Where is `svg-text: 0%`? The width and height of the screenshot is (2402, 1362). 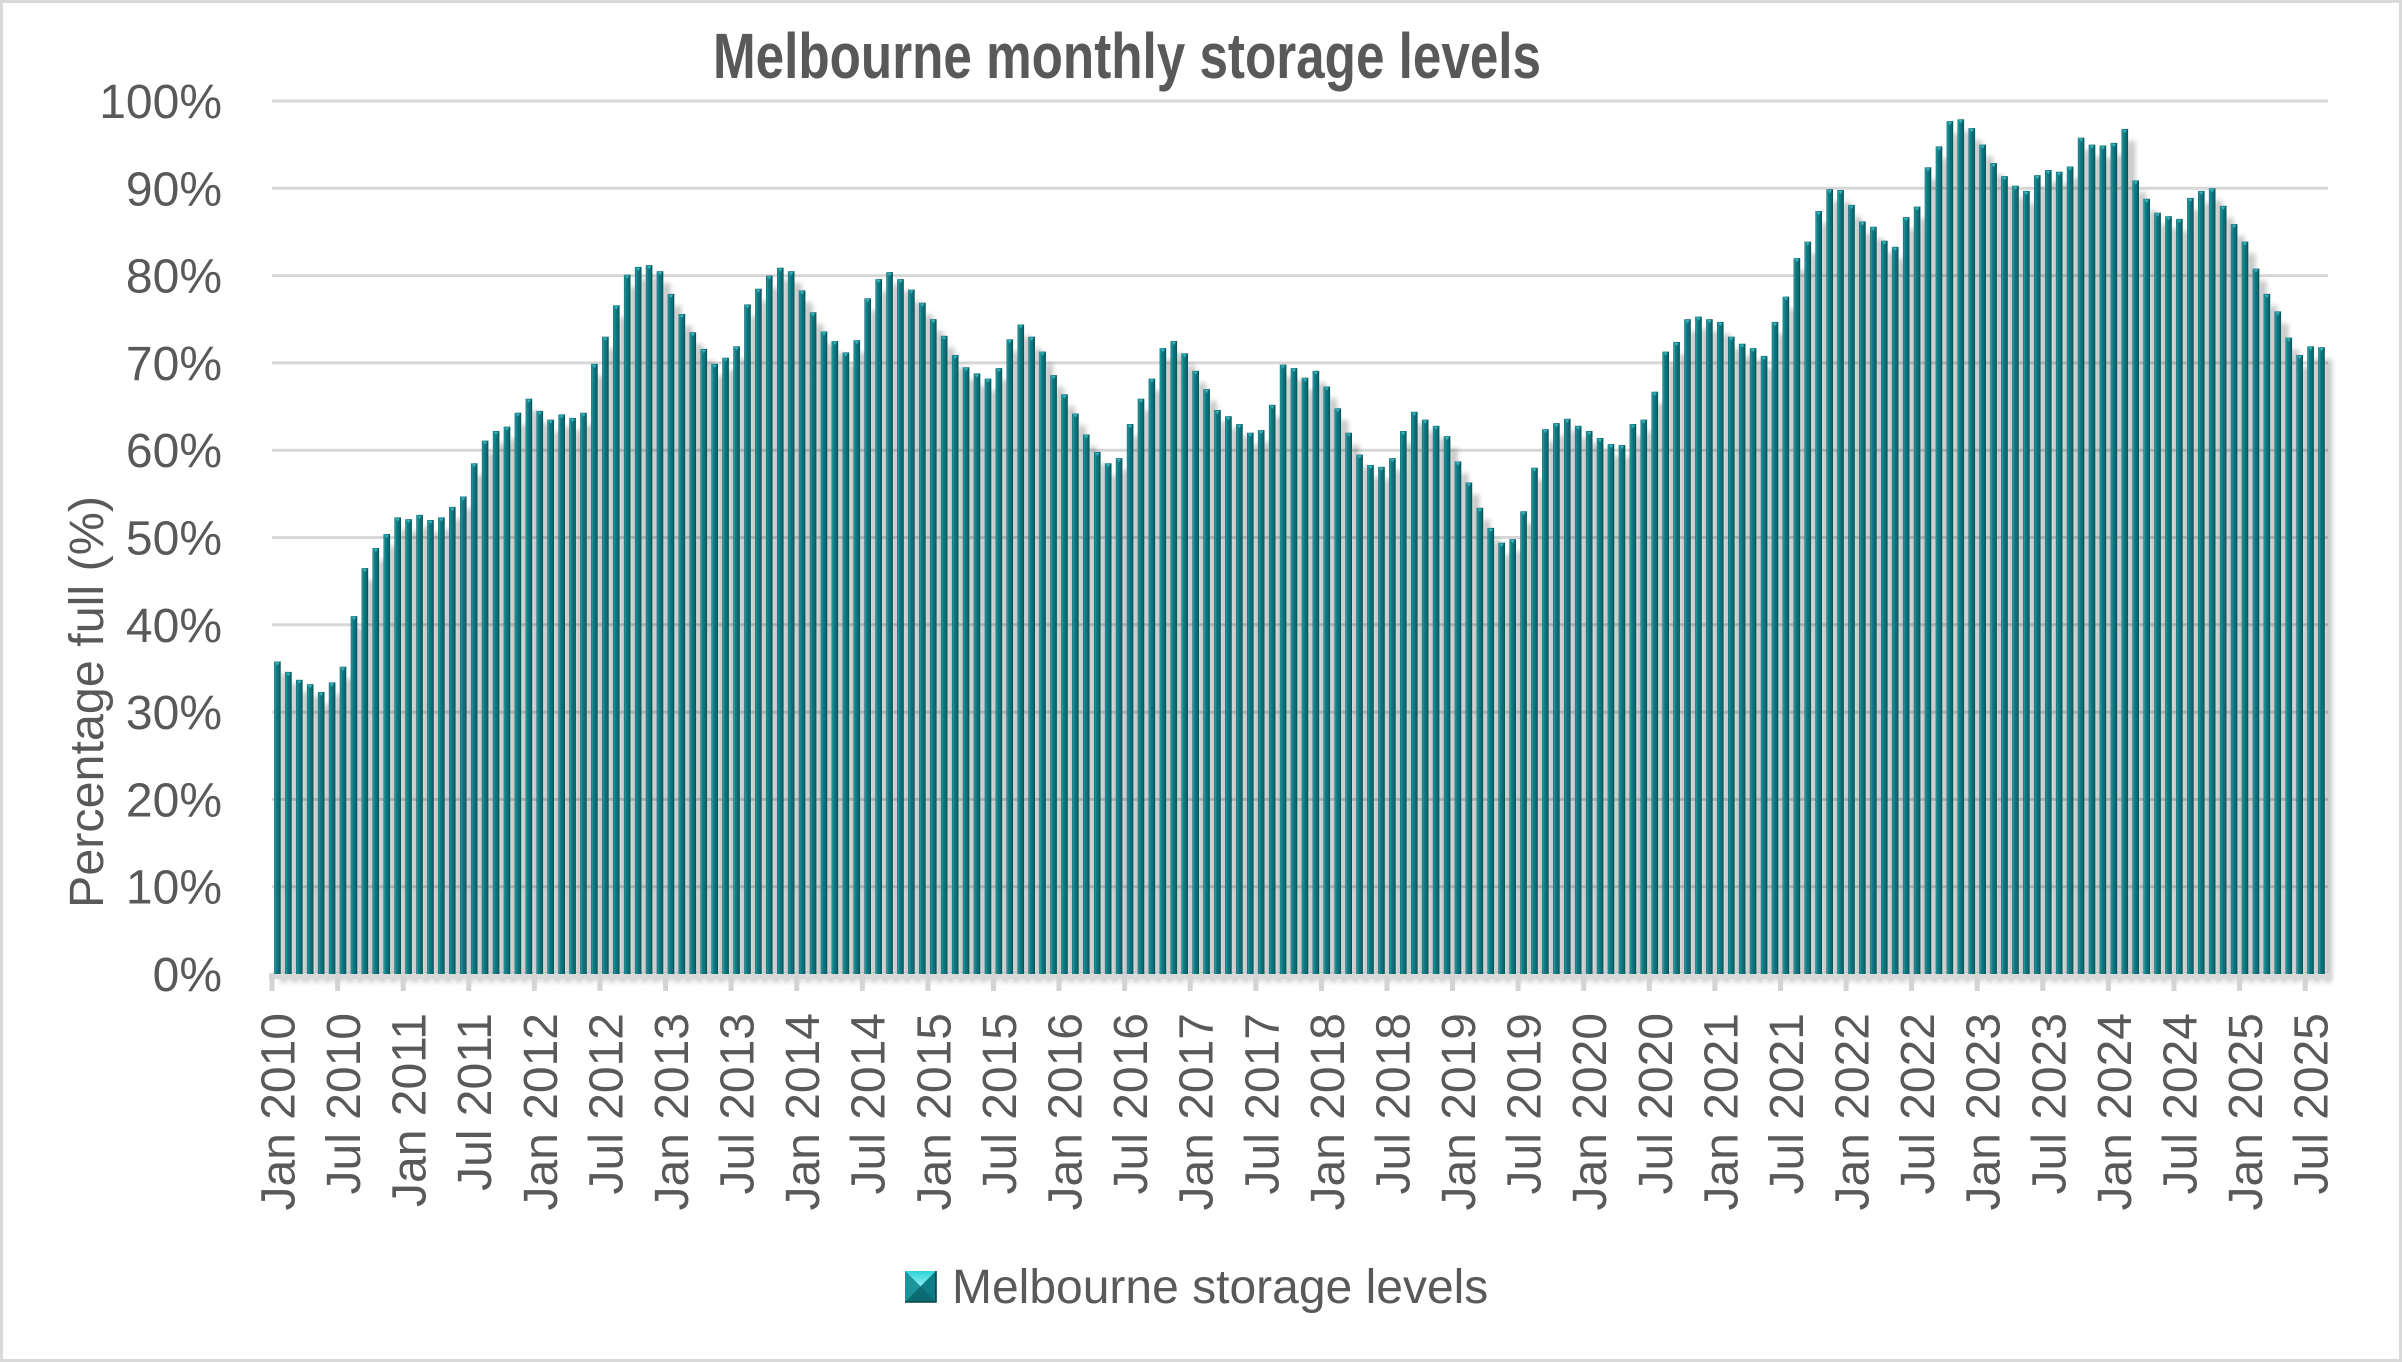 svg-text: 0% is located at coordinates (187, 975).